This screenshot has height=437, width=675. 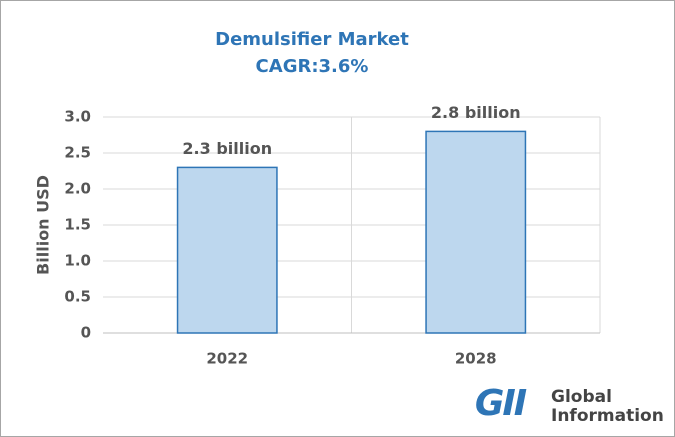 I want to click on y-axis-label: Billion USD, so click(x=43, y=225).